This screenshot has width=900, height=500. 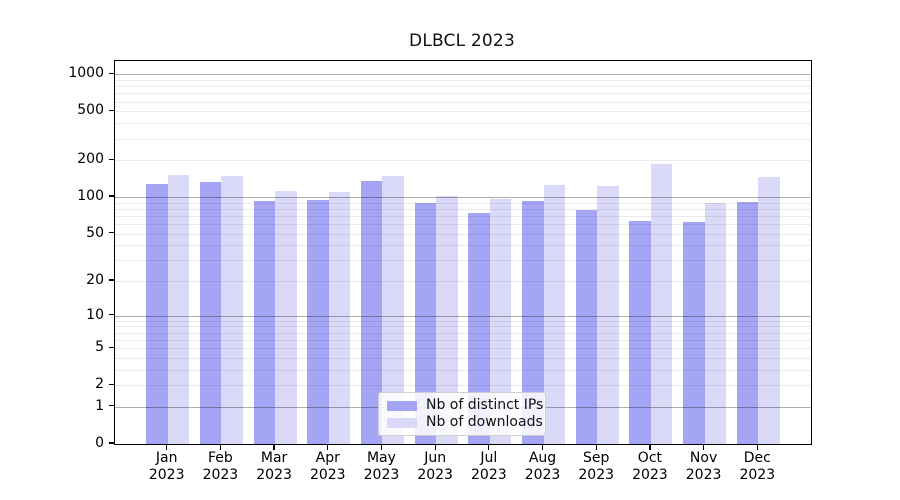 I want to click on x-tick-label-dec: Dec 2023, so click(x=757, y=467).